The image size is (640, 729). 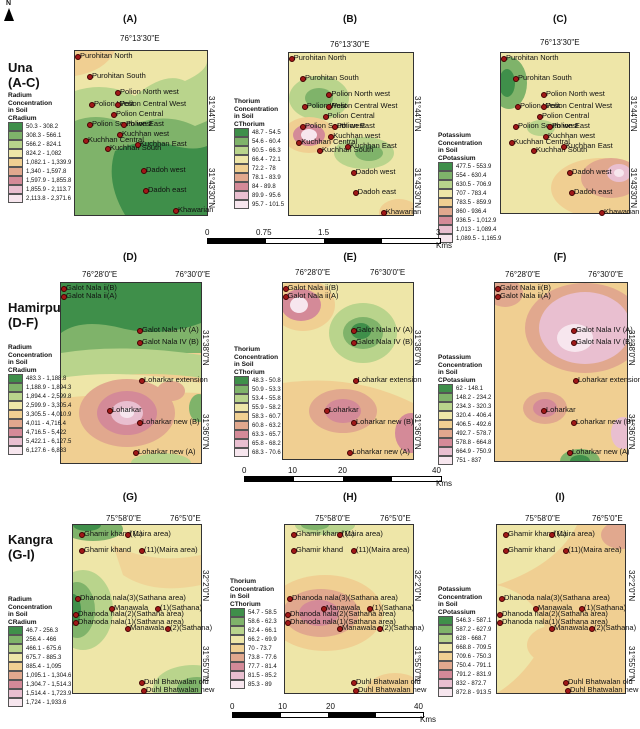 What do you see at coordinates (469, 202) in the screenshot?
I see `legend-row: 783.5 - 859.9` at bounding box center [469, 202].